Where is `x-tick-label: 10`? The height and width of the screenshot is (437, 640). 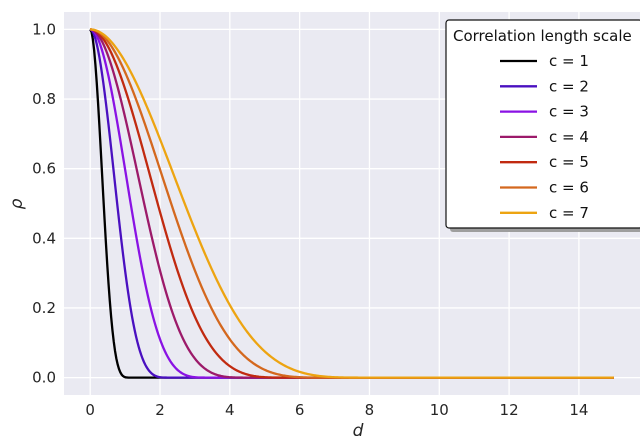
x-tick-label: 10 is located at coordinates (439, 410).